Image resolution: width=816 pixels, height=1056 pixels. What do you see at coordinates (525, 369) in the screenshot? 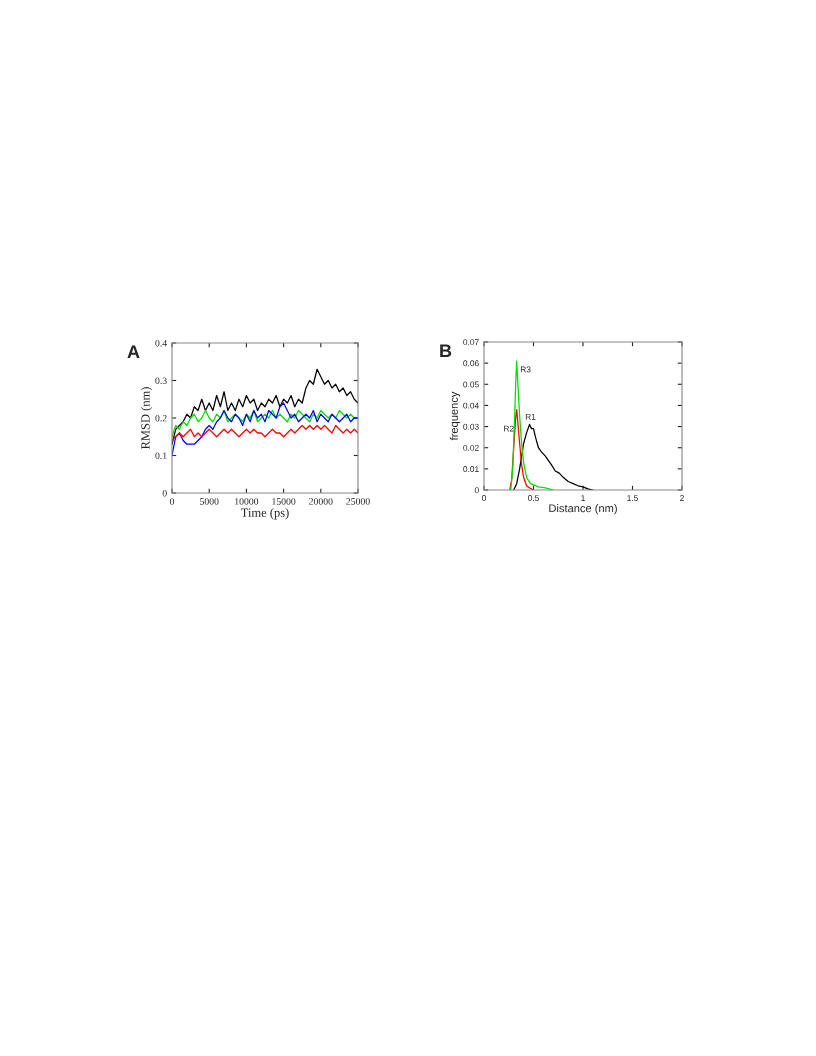
I see `annotation: R3` at bounding box center [525, 369].